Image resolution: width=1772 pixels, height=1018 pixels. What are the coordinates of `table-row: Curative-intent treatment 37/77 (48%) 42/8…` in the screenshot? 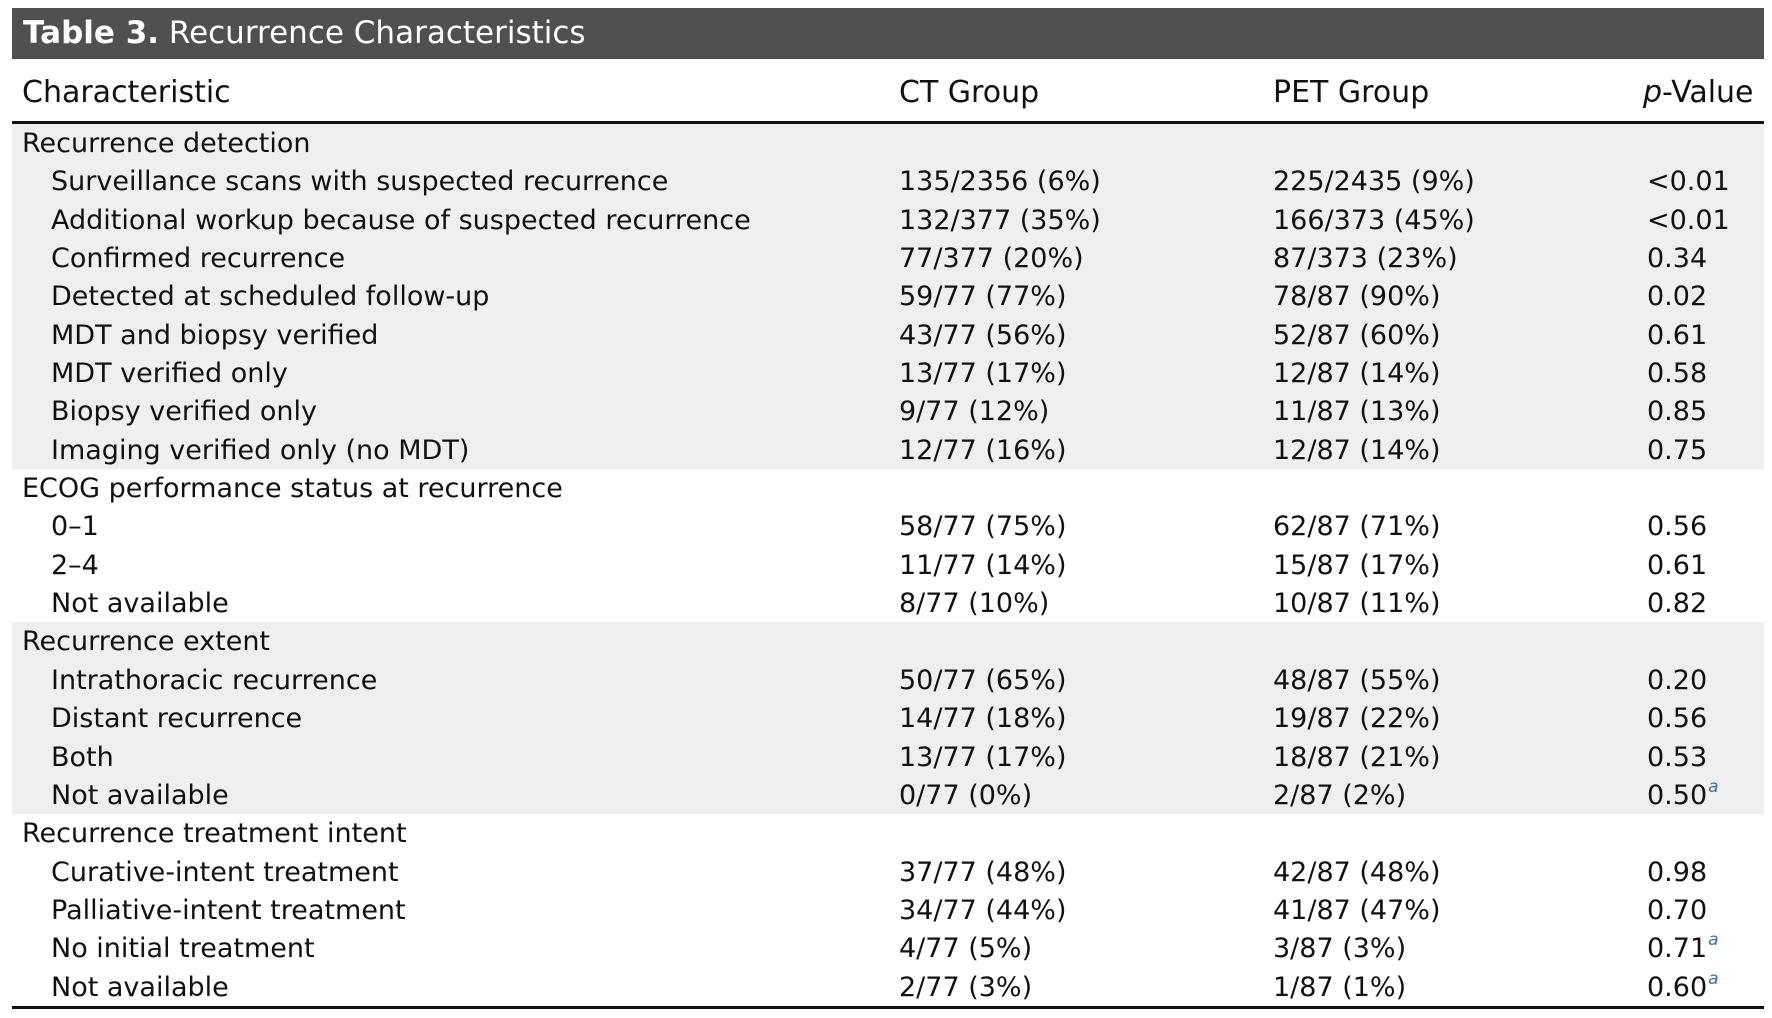 It's located at (888, 872).